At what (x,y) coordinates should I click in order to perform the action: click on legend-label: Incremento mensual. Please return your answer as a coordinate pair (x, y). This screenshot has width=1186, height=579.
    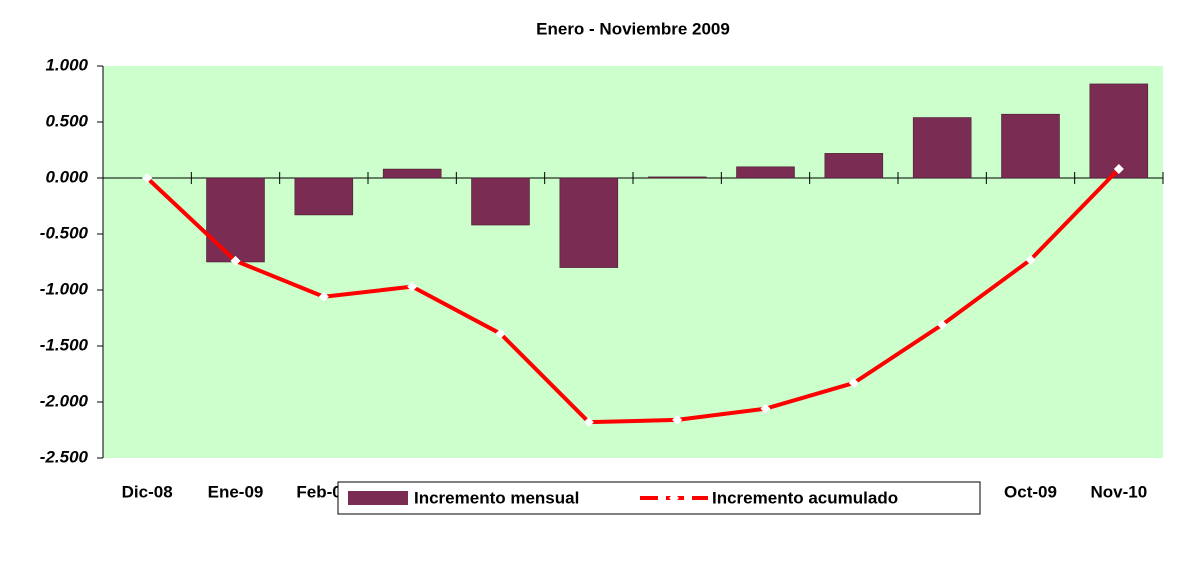
    Looking at the image, I should click on (496, 497).